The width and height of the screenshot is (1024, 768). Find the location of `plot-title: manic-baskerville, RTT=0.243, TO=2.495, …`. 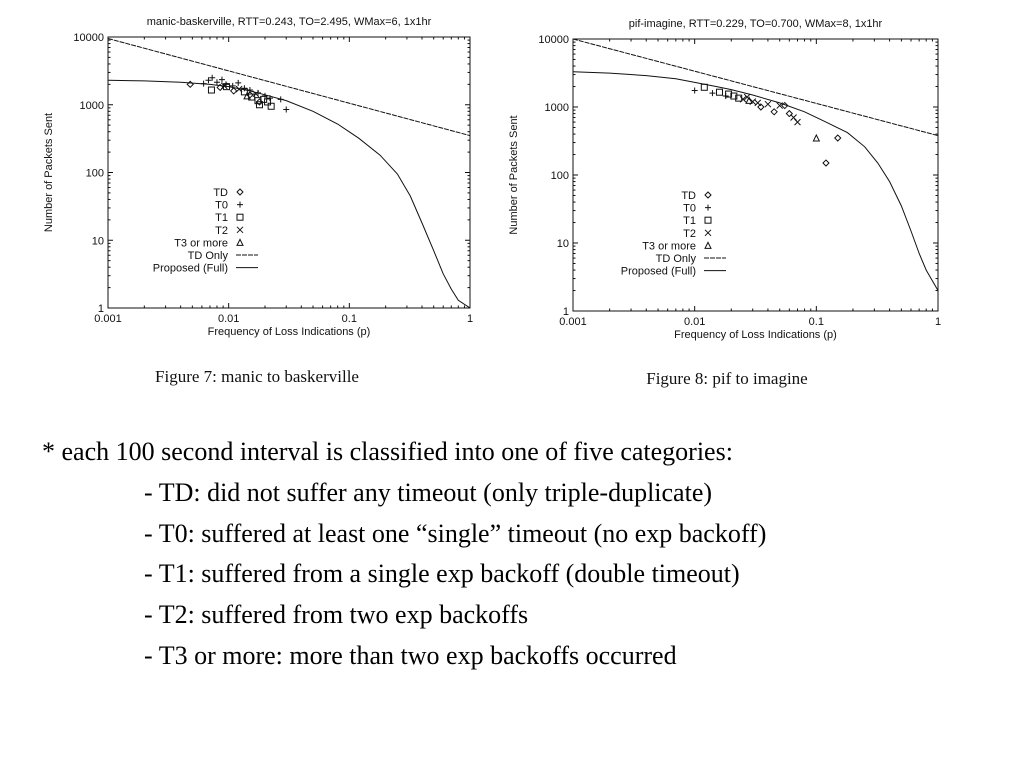

plot-title: manic-baskerville, RTT=0.243, TO=2.495, … is located at coordinates (289, 22).